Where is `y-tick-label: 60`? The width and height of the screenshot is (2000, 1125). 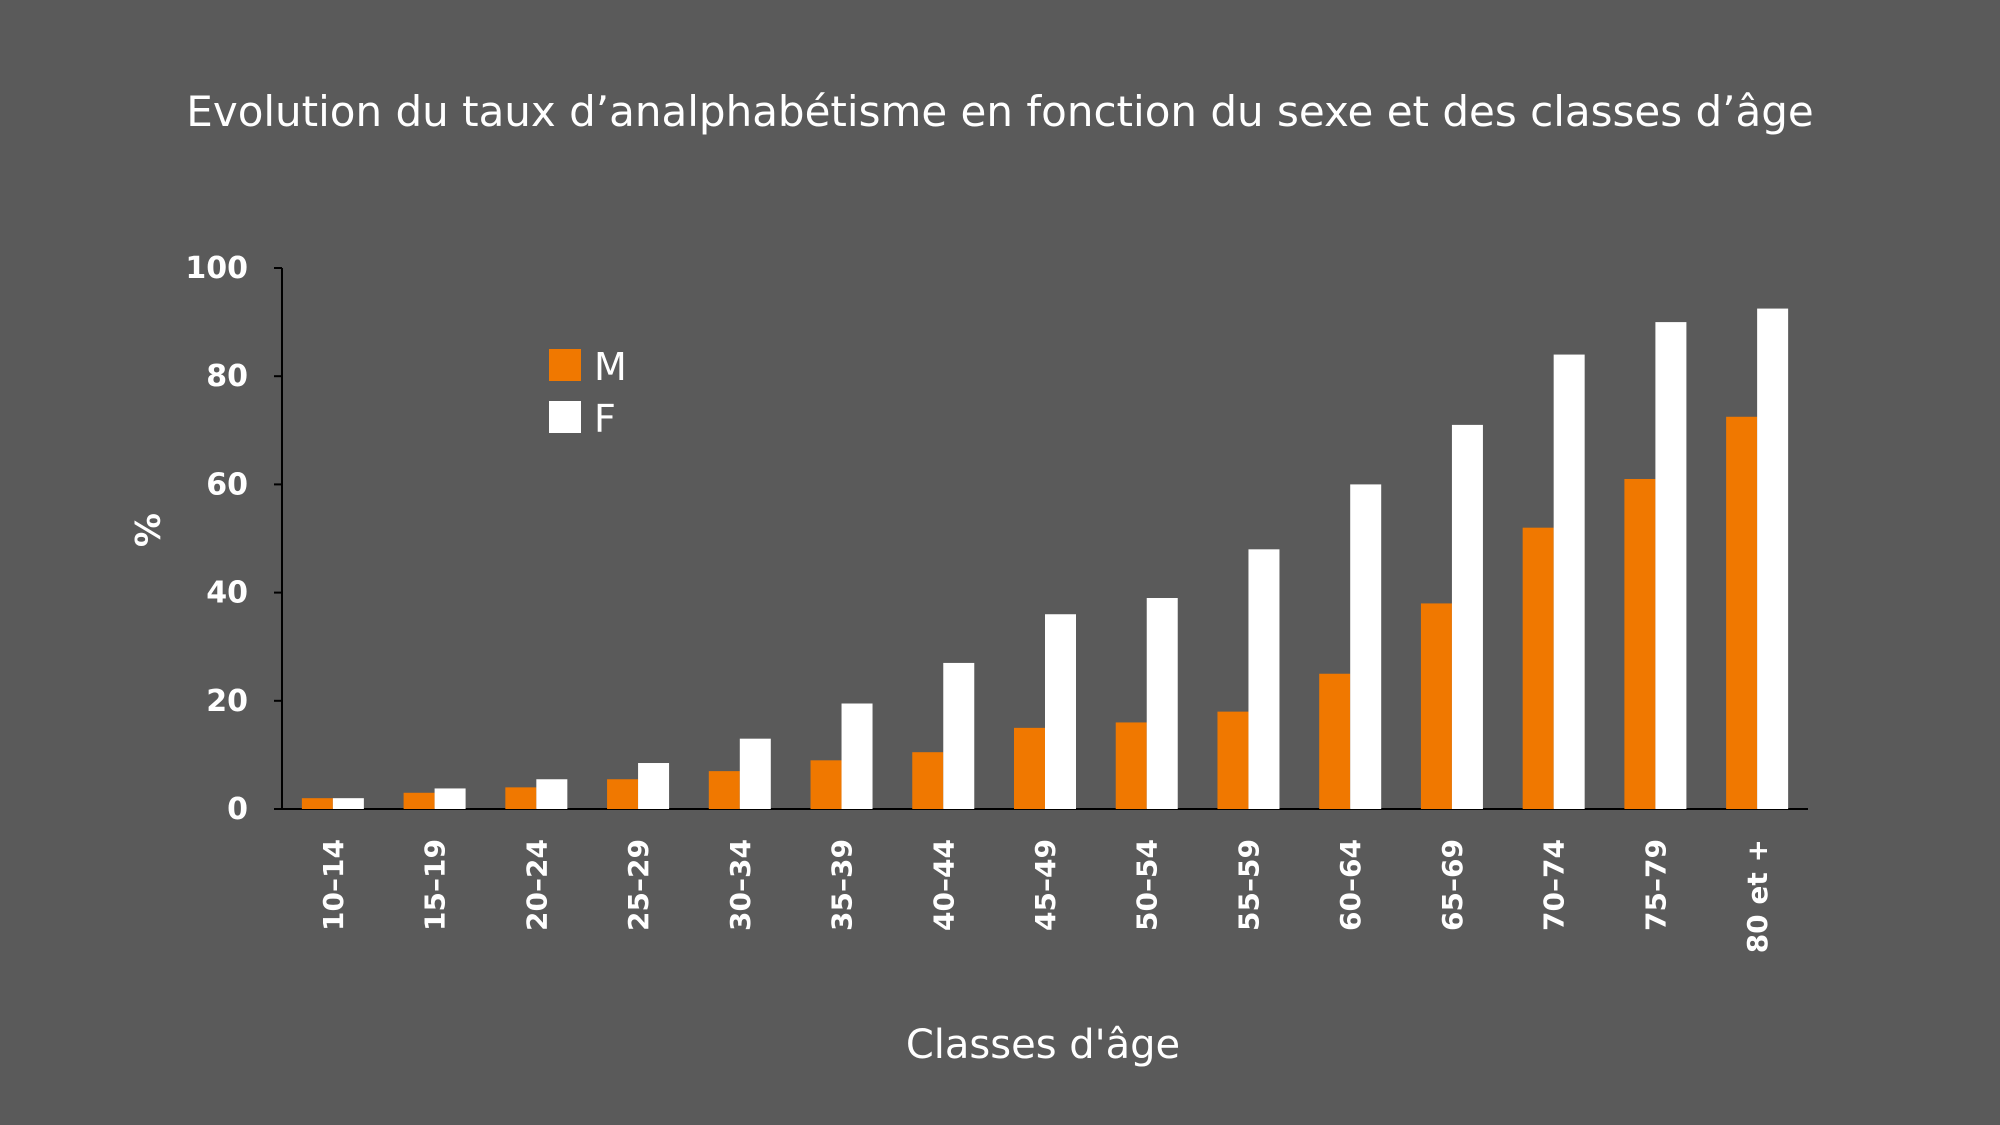
y-tick-label: 60 is located at coordinates (227, 484).